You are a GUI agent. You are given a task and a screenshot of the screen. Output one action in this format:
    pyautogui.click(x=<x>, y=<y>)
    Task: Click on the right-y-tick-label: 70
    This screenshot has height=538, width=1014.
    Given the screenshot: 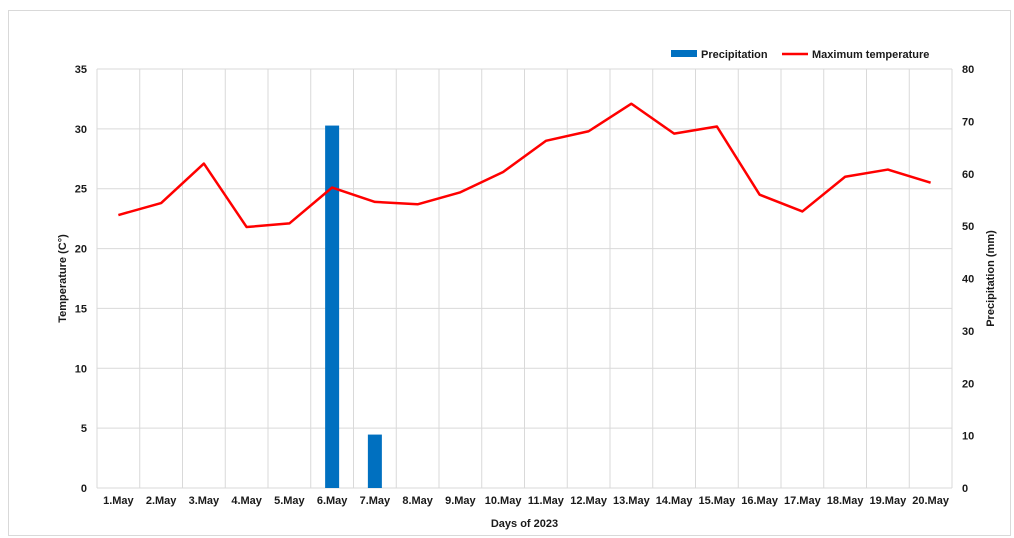 What is the action you would take?
    pyautogui.click(x=968, y=122)
    